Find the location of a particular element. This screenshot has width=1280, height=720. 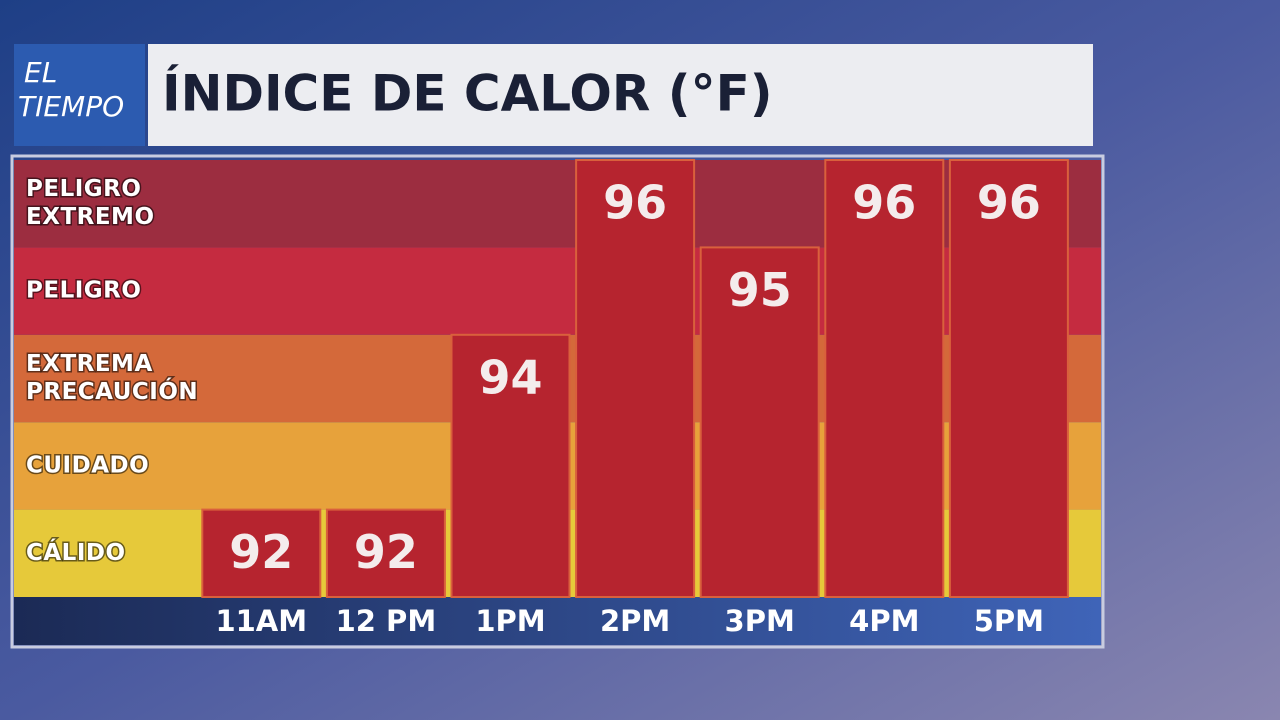

x-axis-strip is located at coordinates (557, 621).